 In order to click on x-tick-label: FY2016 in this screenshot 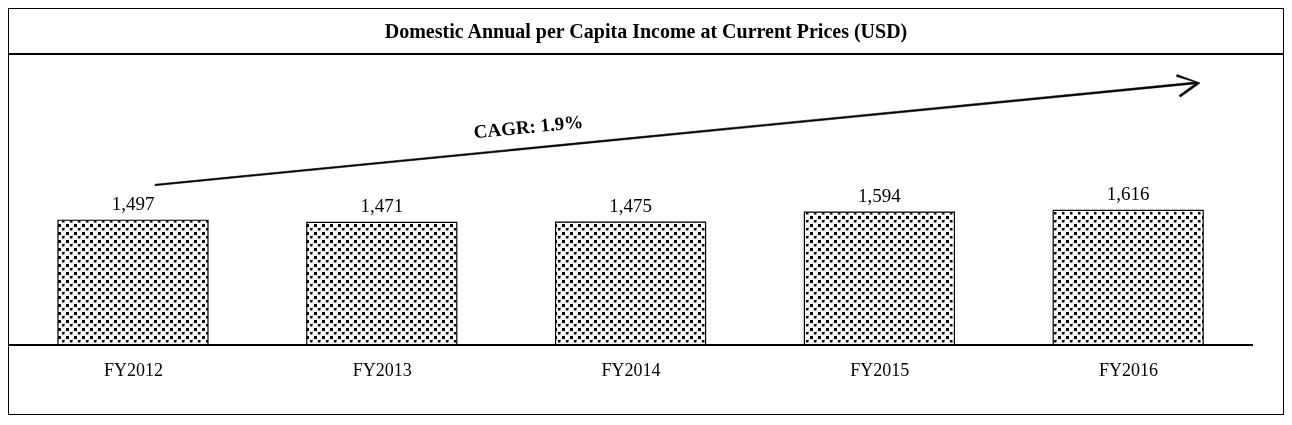, I will do `click(1129, 369)`.